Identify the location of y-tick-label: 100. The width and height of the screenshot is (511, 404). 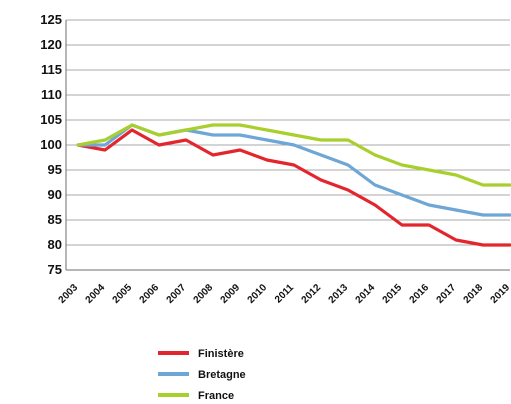
(51, 144).